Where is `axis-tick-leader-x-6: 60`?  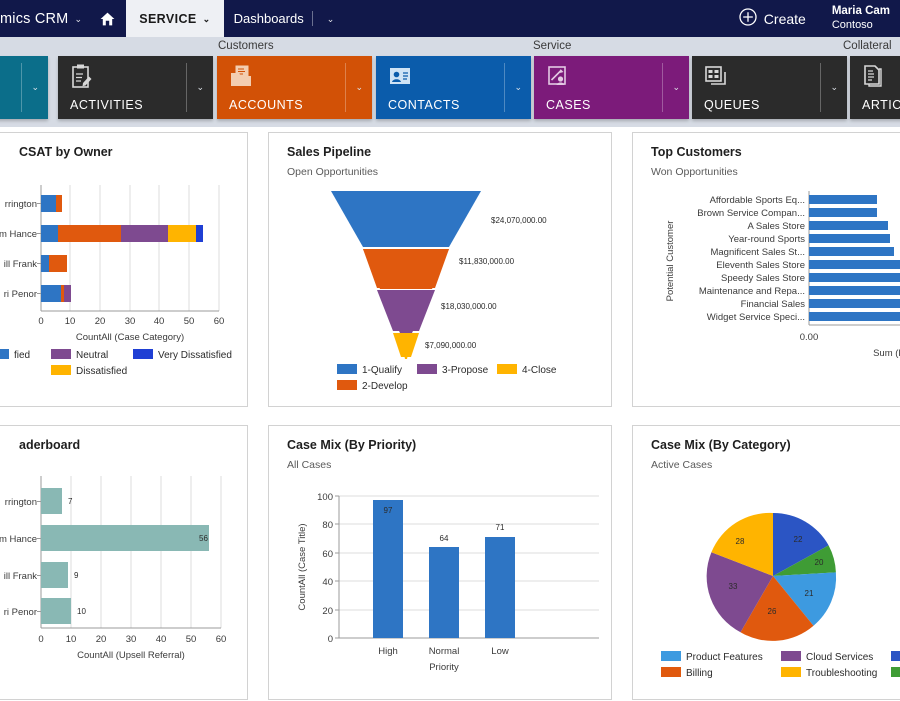 axis-tick-leader-x-6: 60 is located at coordinates (221, 639).